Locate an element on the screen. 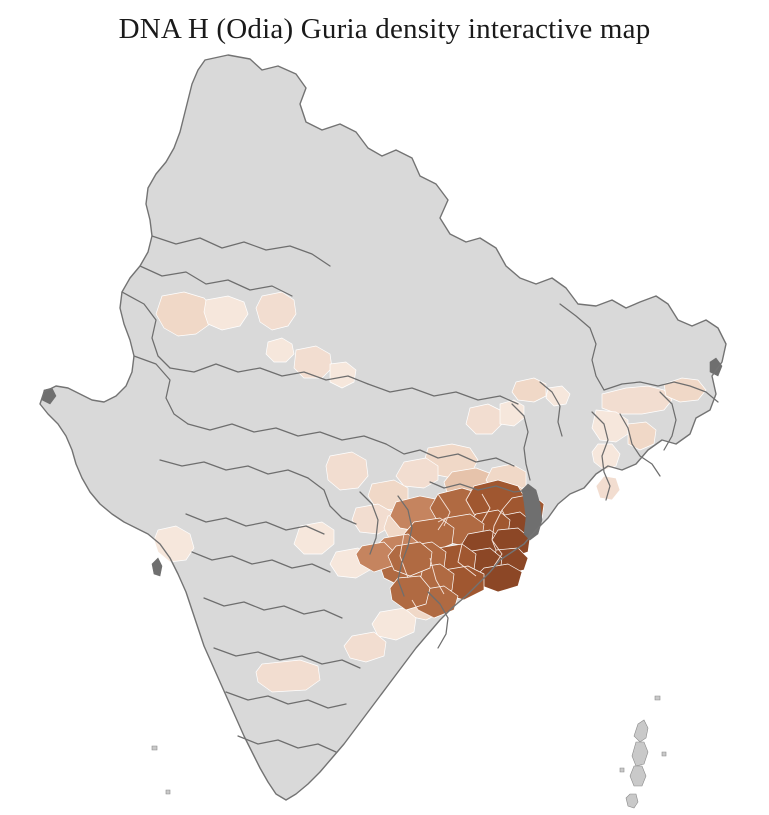 The width and height of the screenshot is (769, 815). district-shade-gujarat-s is located at coordinates (174, 544).